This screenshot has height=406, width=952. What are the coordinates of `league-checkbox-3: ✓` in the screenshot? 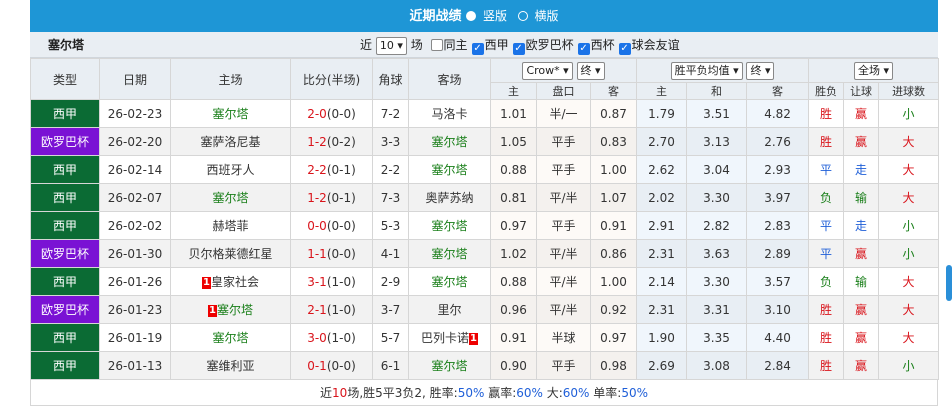 It's located at (624, 49).